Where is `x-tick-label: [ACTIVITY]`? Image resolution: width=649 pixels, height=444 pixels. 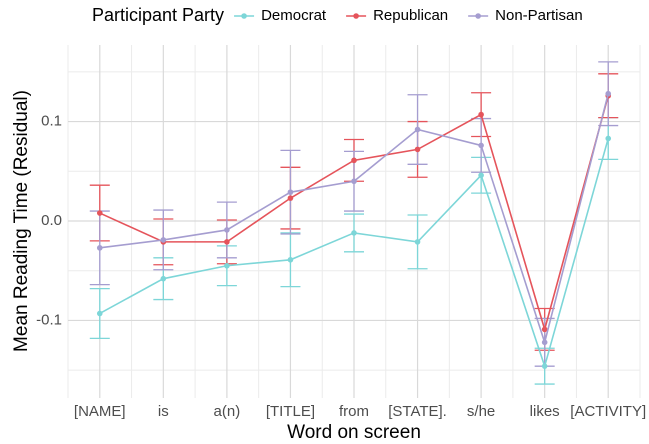
x-tick-label: [ACTIVITY] is located at coordinates (608, 411).